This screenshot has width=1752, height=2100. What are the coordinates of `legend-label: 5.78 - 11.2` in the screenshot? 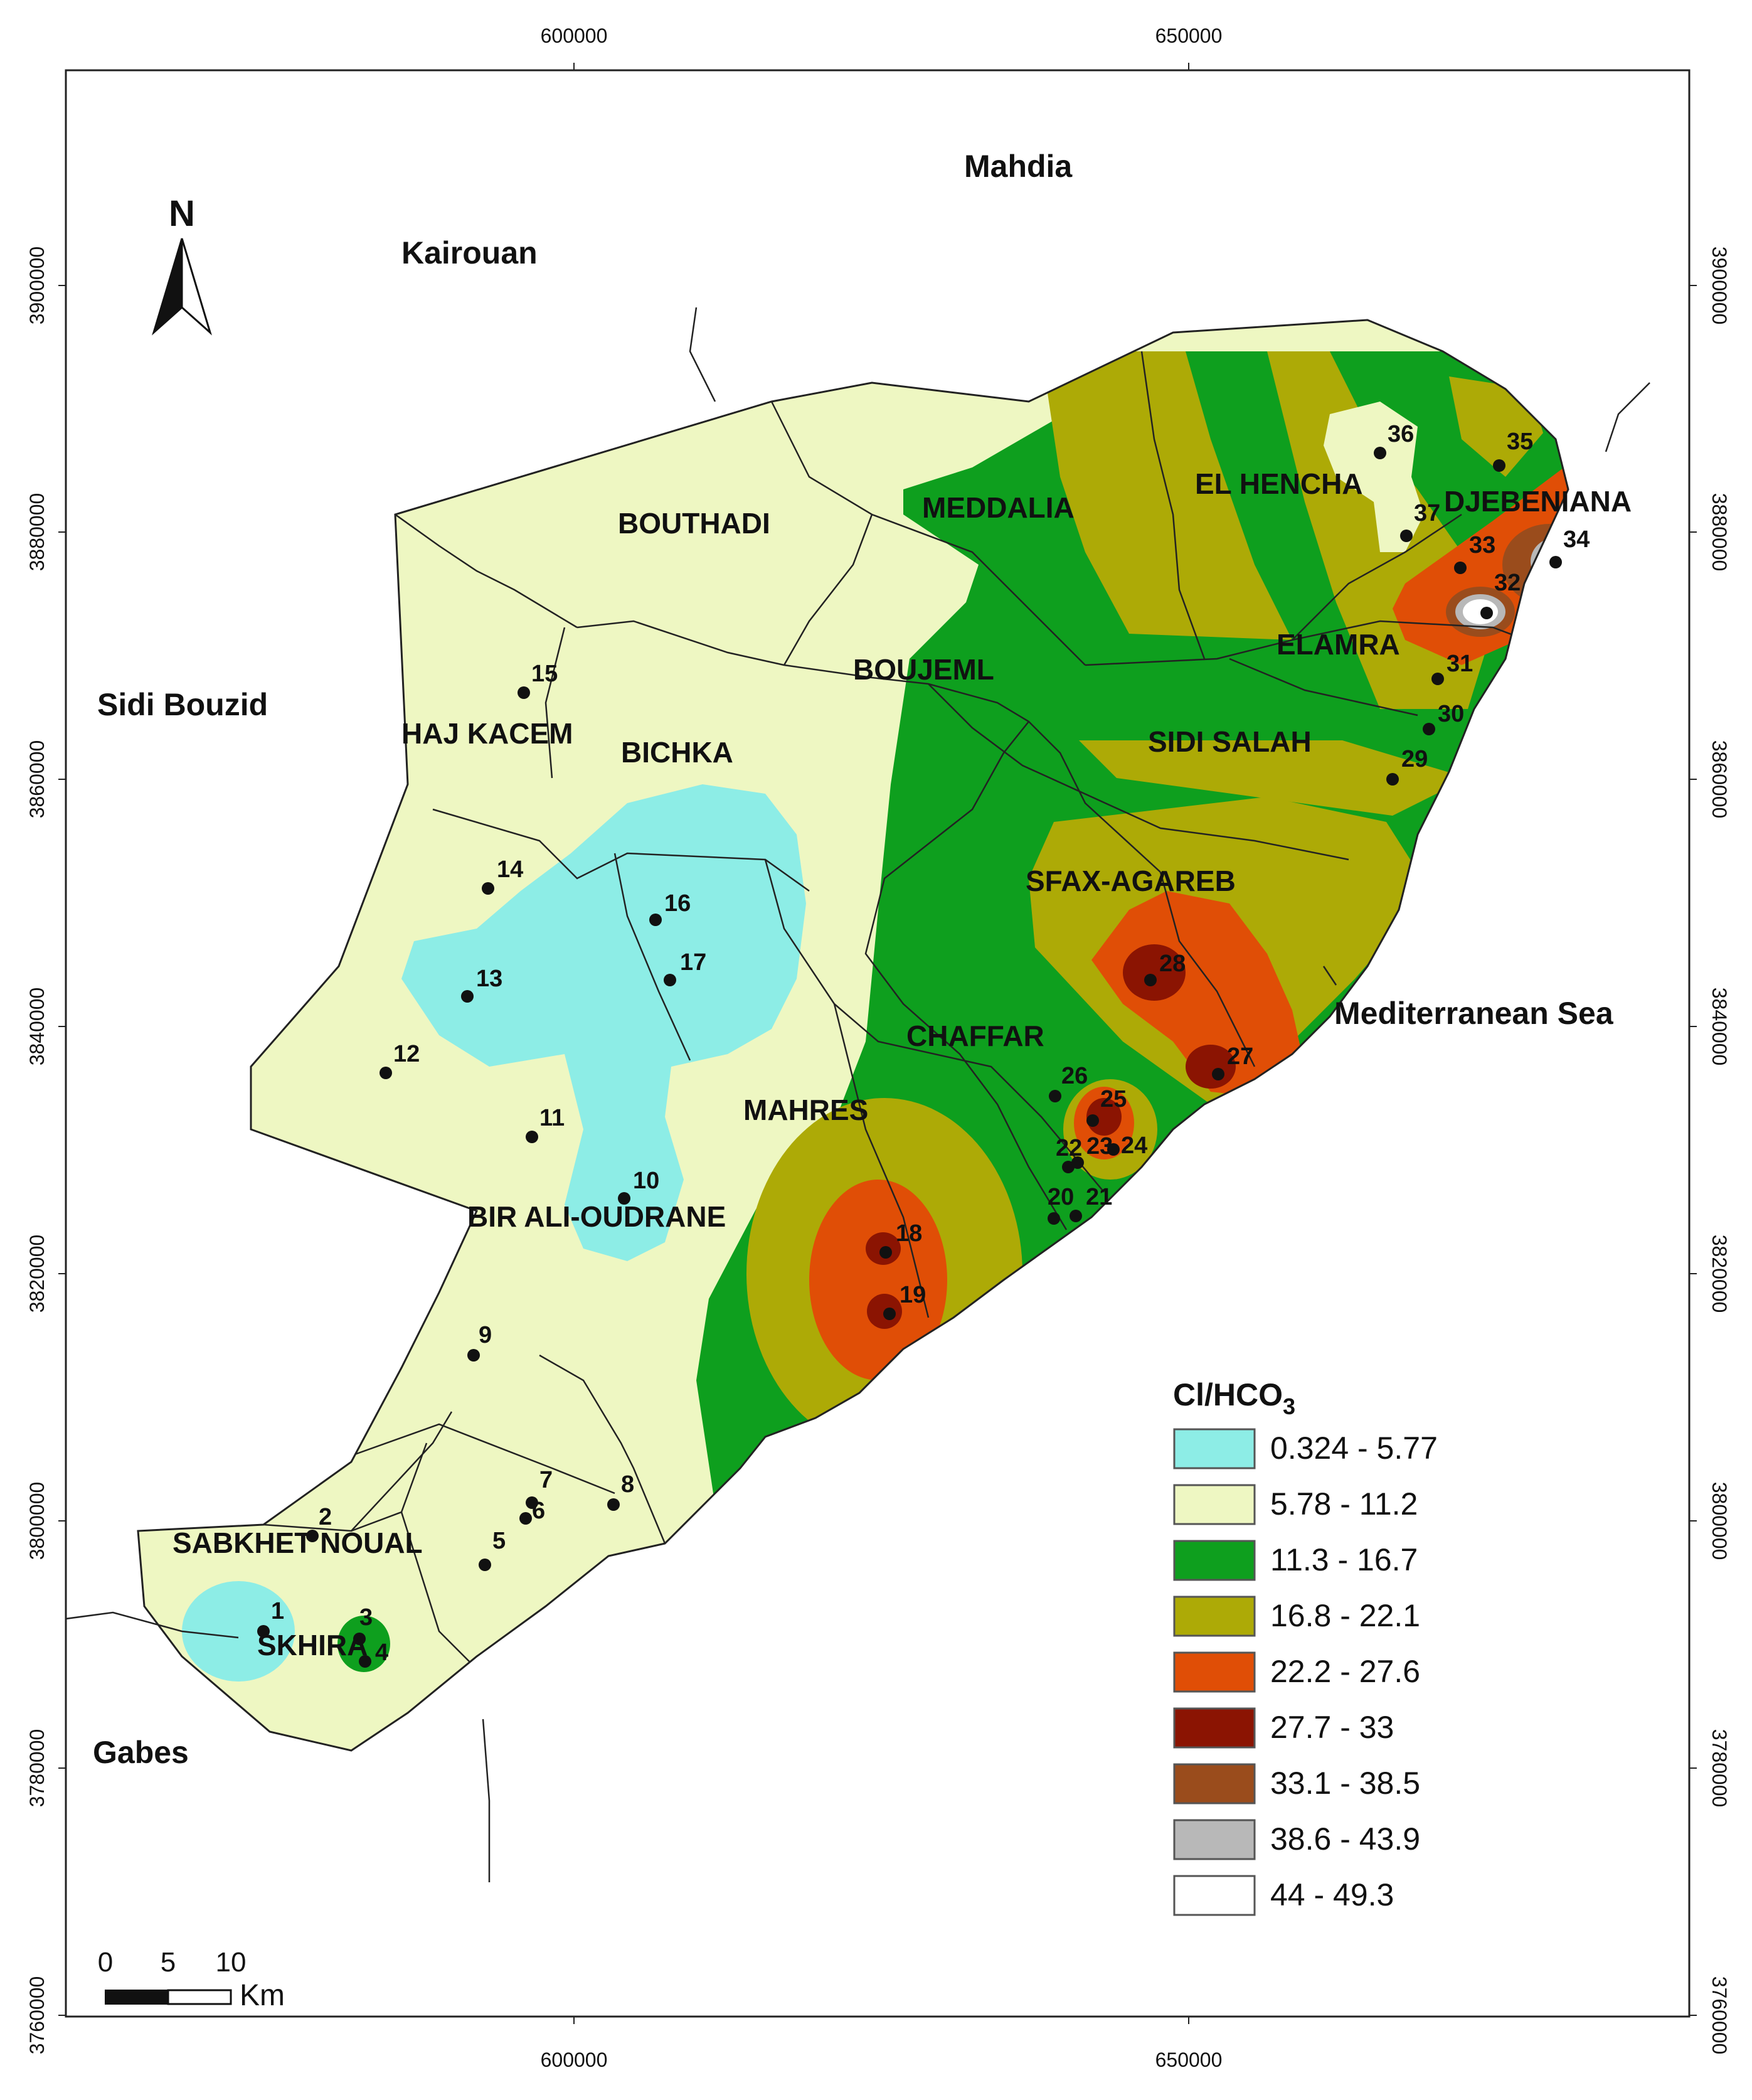 It's located at (1344, 1504).